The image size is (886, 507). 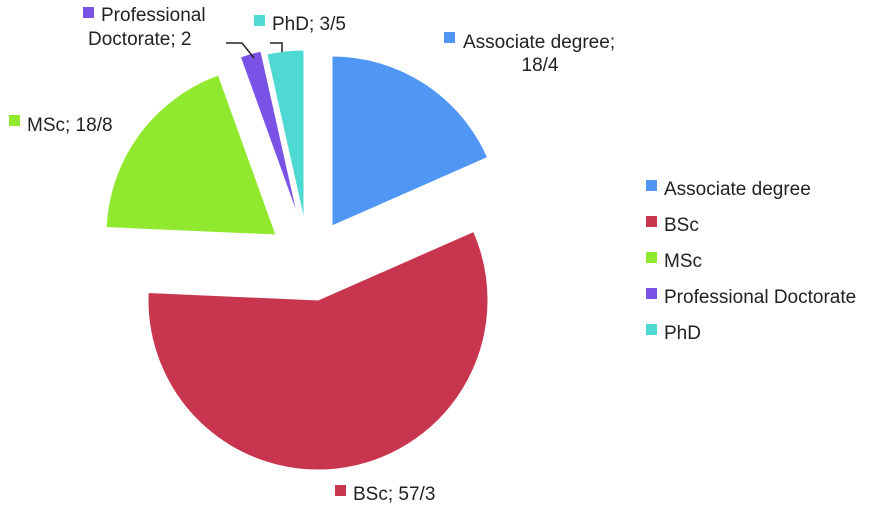 What do you see at coordinates (394, 494) in the screenshot?
I see `data-label-text: BSc; 57/3` at bounding box center [394, 494].